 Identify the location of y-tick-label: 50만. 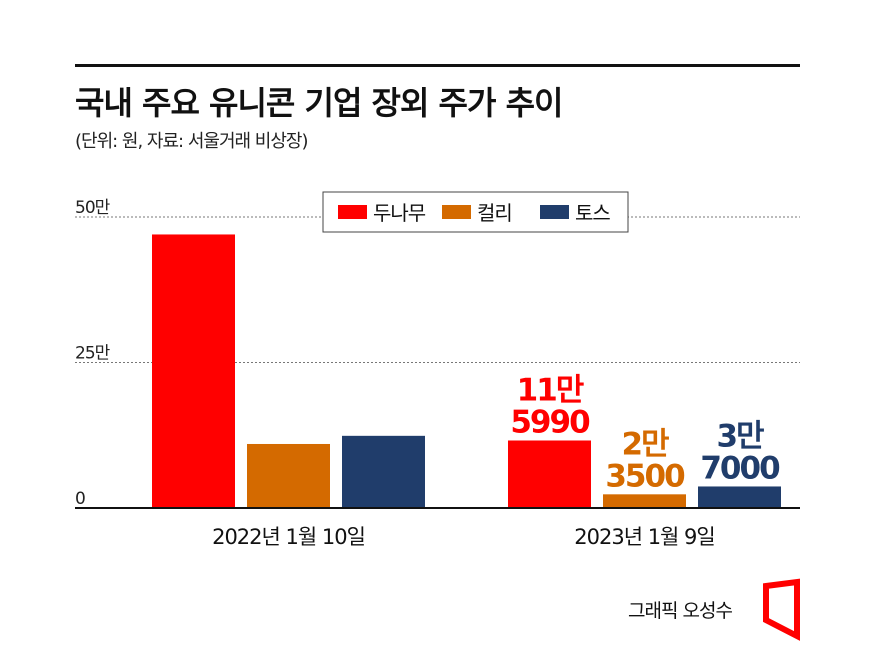
(93, 208).